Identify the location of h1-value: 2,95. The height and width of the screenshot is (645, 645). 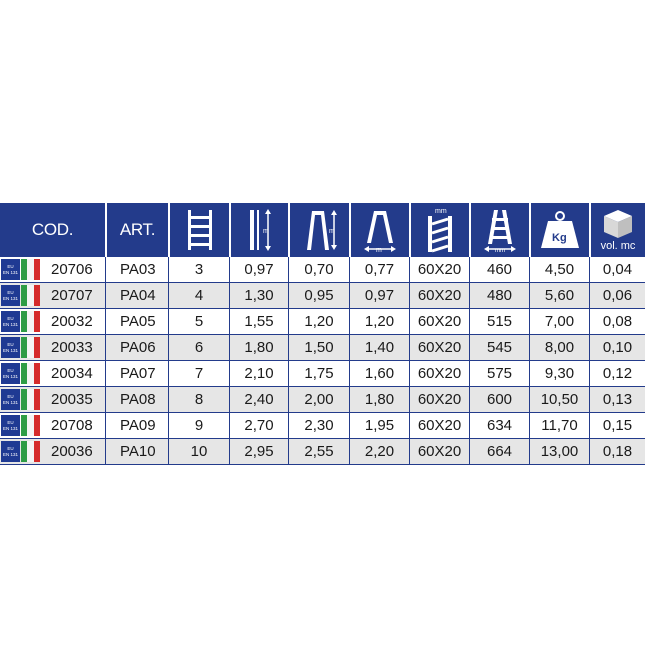
(258, 451).